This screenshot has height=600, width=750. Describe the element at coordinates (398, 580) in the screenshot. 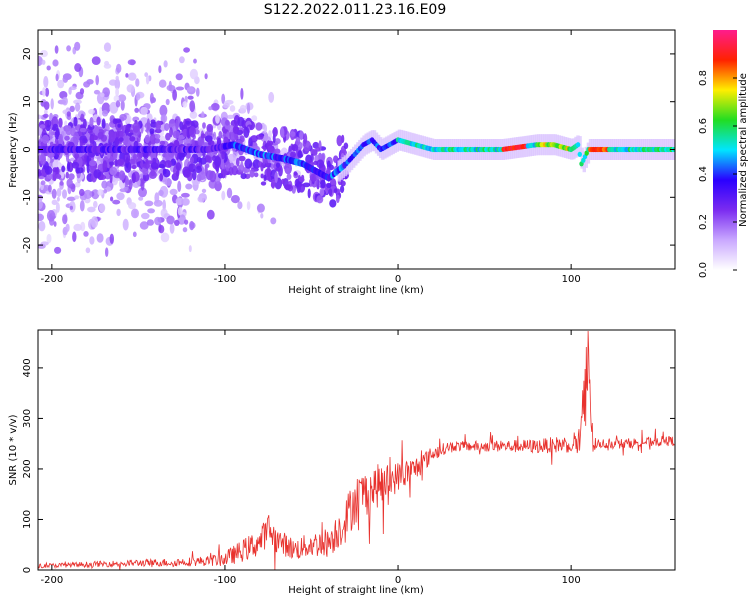

I see `snr-xtick-label: 0` at that location.